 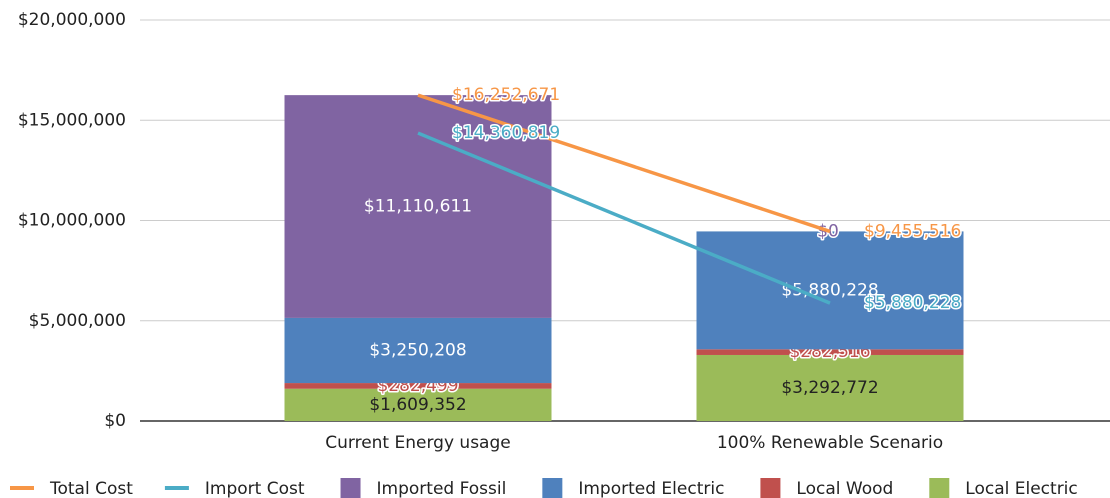 I want to click on y-tick-label: $20,000,000, so click(x=72, y=20).